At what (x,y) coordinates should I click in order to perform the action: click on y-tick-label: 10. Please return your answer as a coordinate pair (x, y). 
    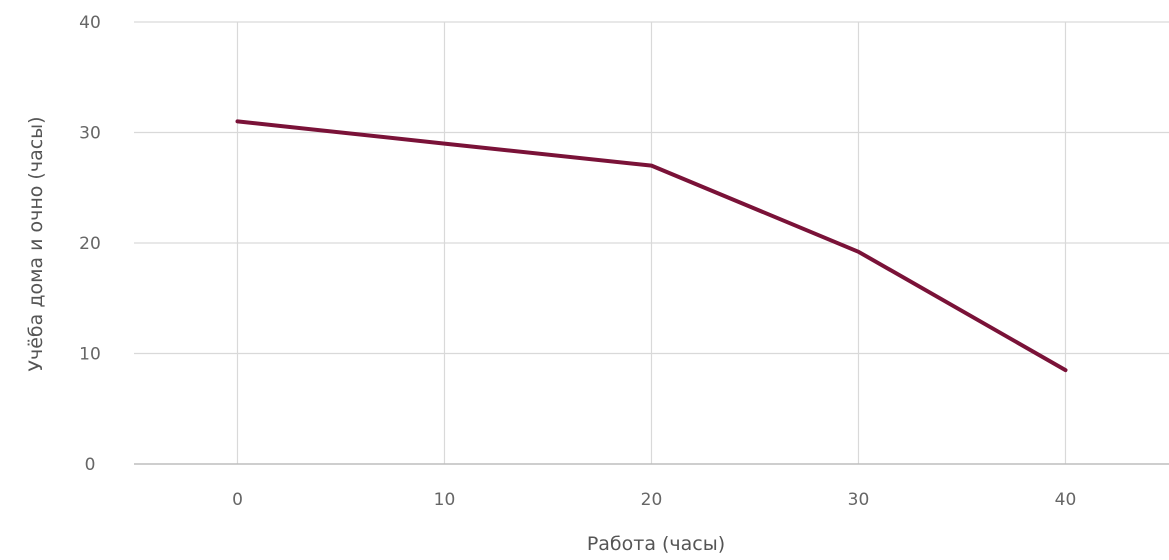
    Looking at the image, I should click on (90, 355).